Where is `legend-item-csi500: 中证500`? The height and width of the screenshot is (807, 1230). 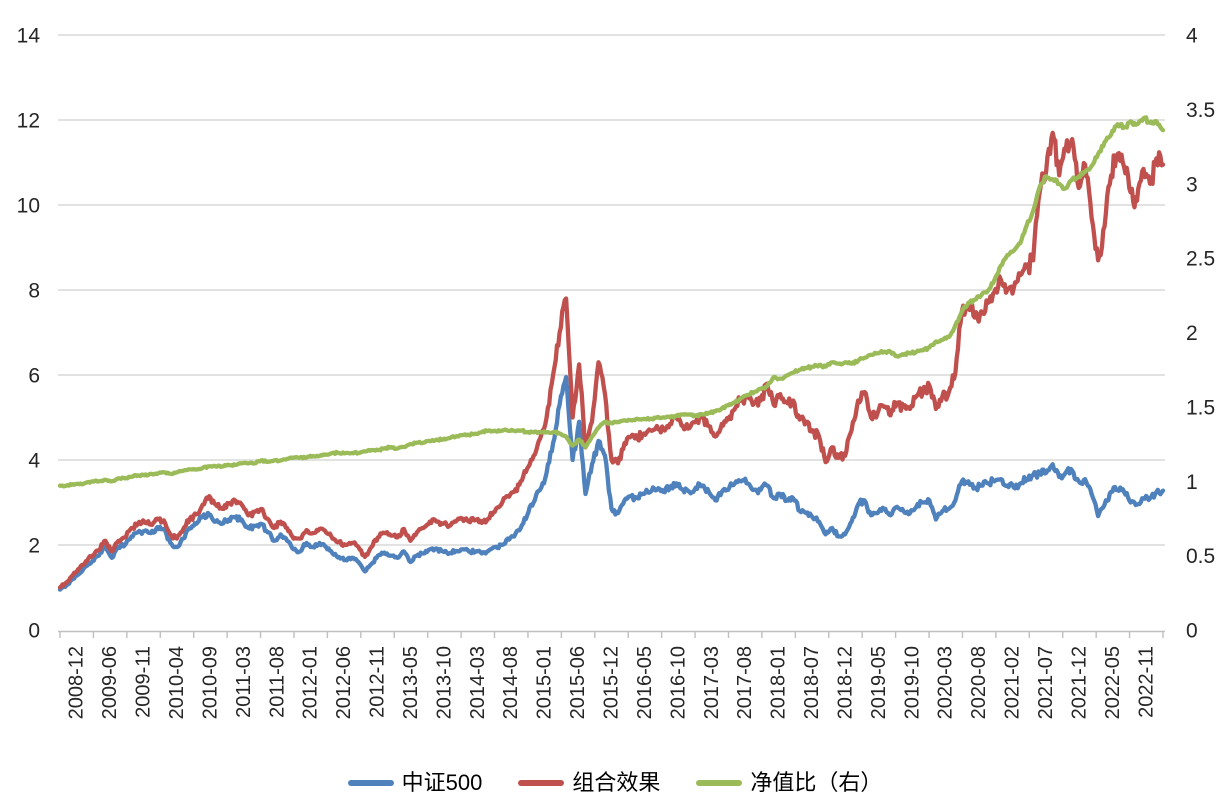 legend-item-csi500: 中证500 is located at coordinates (415, 782).